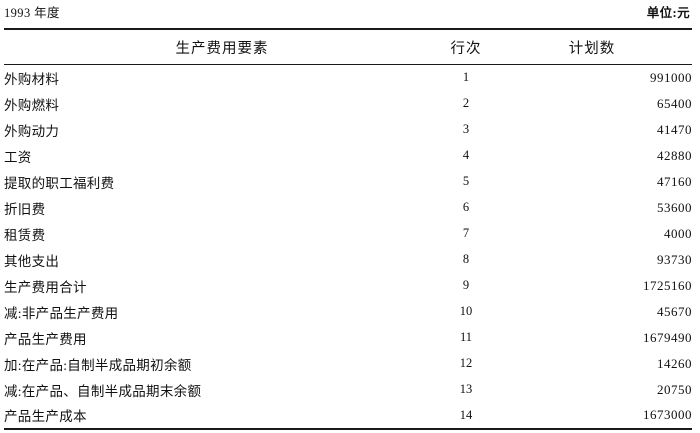 This screenshot has height=433, width=700. Describe the element at coordinates (222, 48) in the screenshot. I see `column-header-cost-element: 生产费用要素` at that location.